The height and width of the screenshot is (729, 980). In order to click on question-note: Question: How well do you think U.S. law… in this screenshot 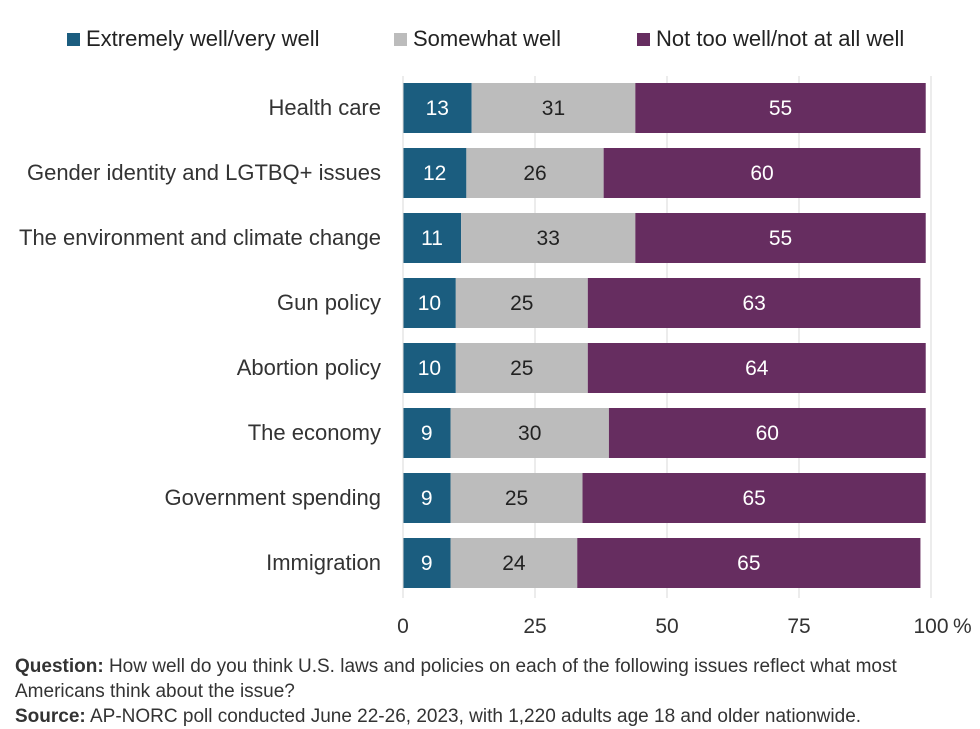, I will do `click(492, 679)`.